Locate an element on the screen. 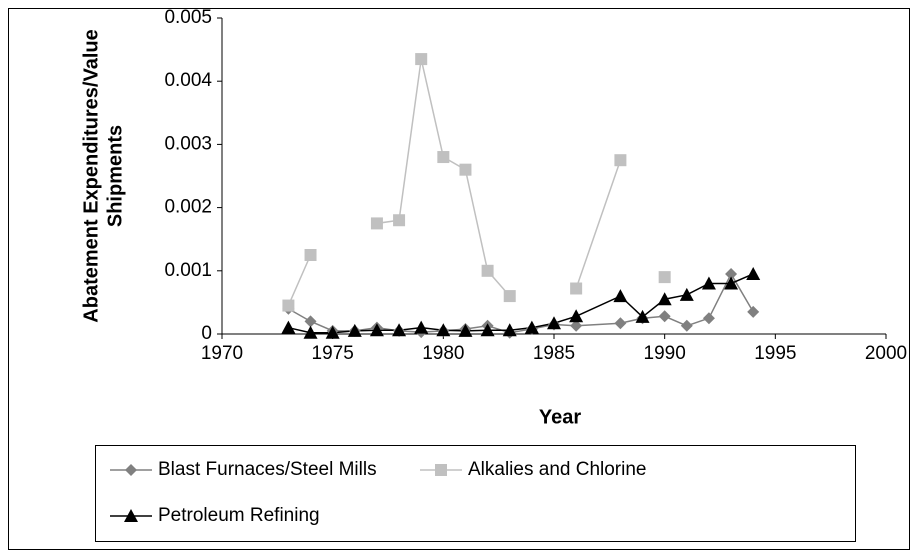 The width and height of the screenshot is (920, 559). y-tick-label: 0.001 is located at coordinates (188, 270).